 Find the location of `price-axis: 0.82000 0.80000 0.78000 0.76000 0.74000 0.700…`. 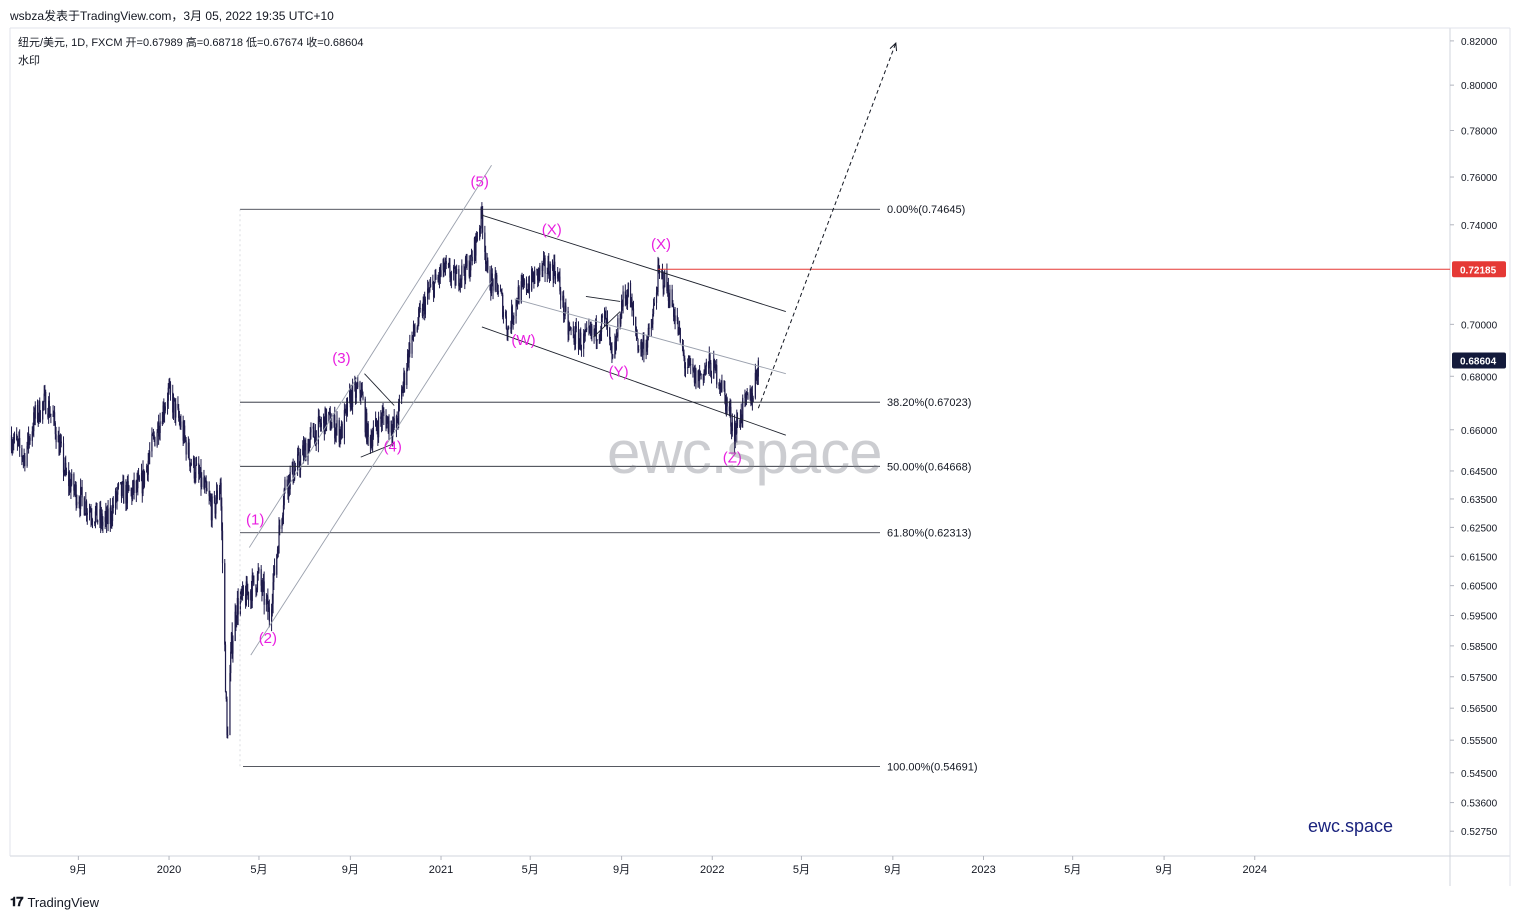

price-axis: 0.82000 0.80000 0.78000 0.76000 0.74000 0.700… is located at coordinates (1474, 437).